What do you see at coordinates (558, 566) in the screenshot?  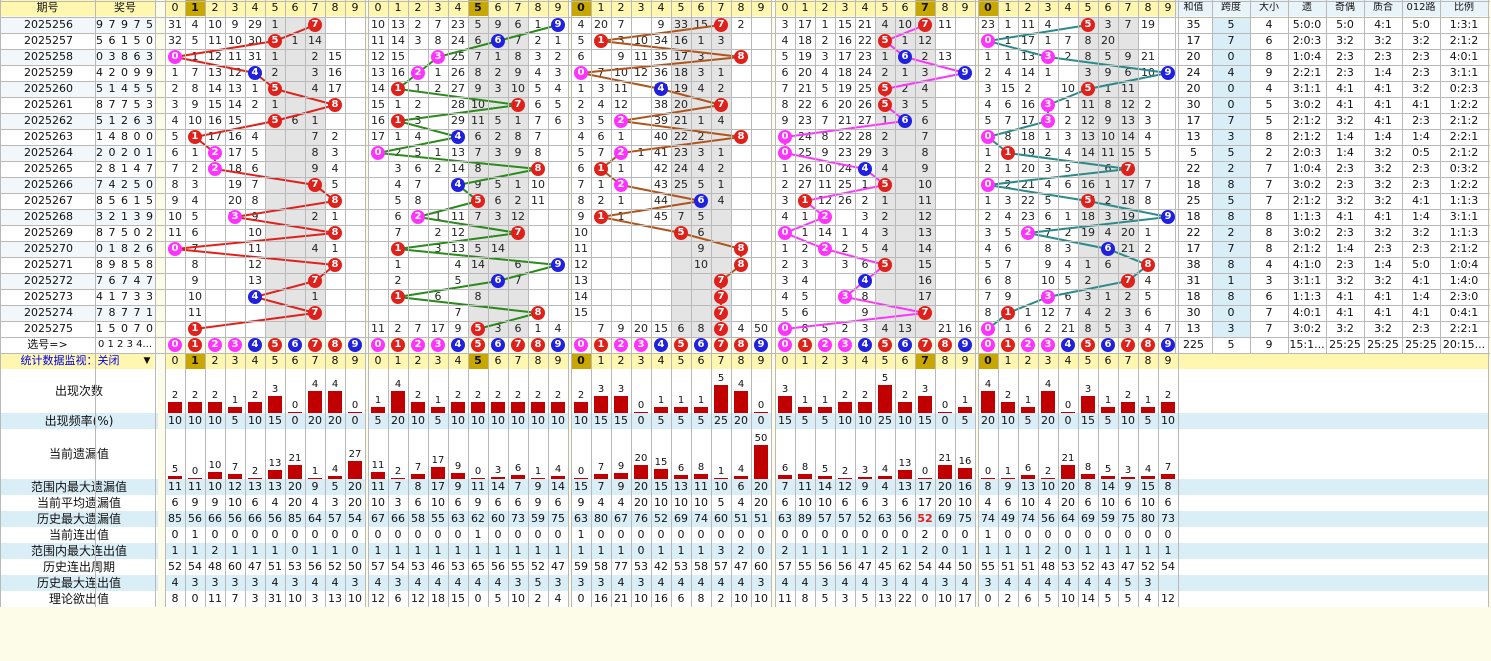 I see `stats-value: 47` at bounding box center [558, 566].